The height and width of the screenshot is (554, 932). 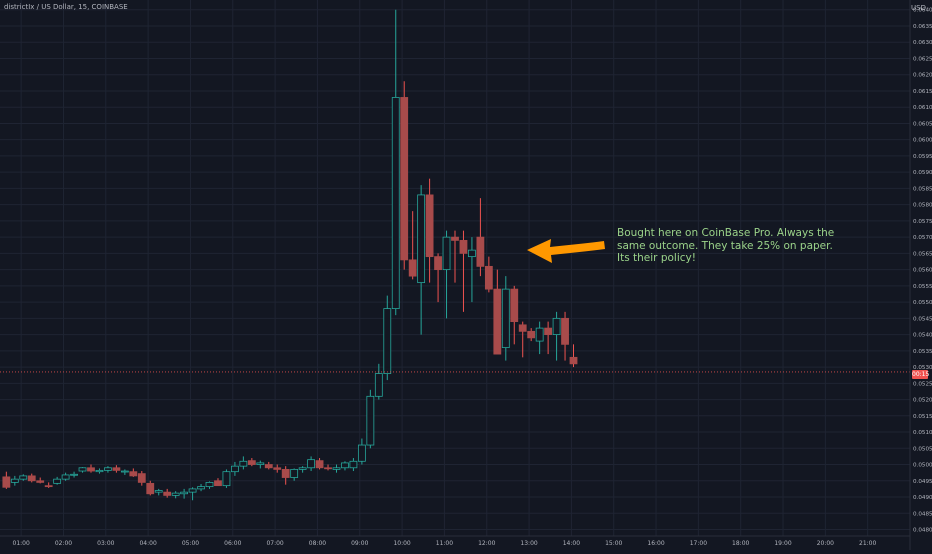 I want to click on x-tick-label: 05:00, so click(x=190, y=543).